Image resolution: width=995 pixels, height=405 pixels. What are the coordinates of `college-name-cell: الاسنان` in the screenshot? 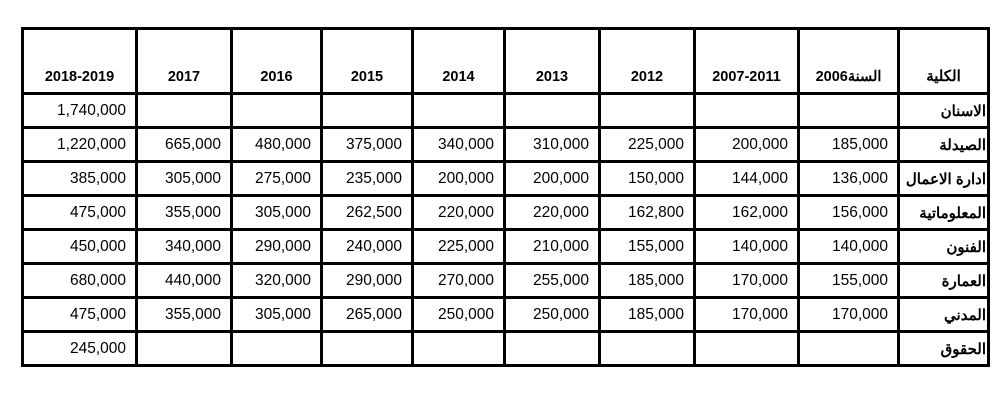 It's located at (943, 110).